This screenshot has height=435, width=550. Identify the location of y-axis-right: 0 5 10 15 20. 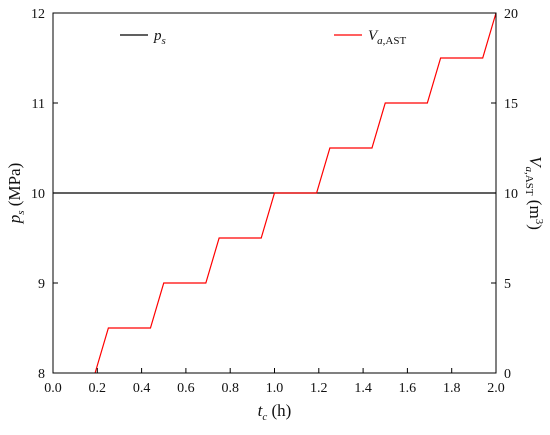
(504, 194).